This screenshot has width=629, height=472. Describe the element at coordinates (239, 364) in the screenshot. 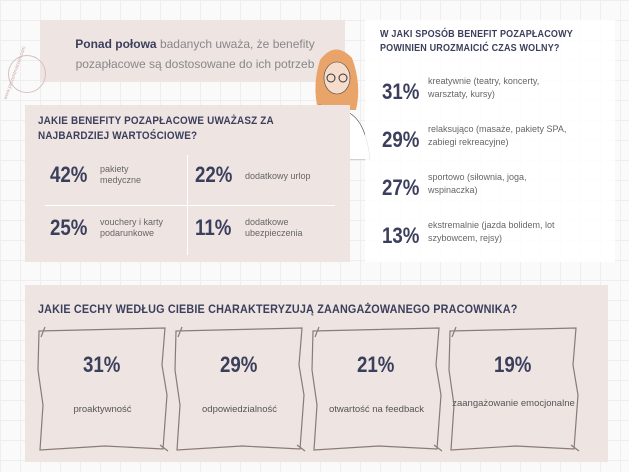

I see `trait-value: 29%` at that location.